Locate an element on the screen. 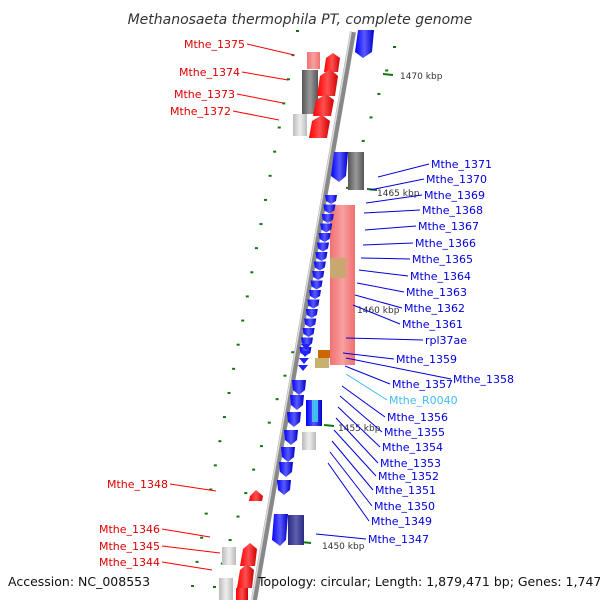 The width and height of the screenshot is (600, 600). kbp-label-1465: 1465 kbp is located at coordinates (398, 194).